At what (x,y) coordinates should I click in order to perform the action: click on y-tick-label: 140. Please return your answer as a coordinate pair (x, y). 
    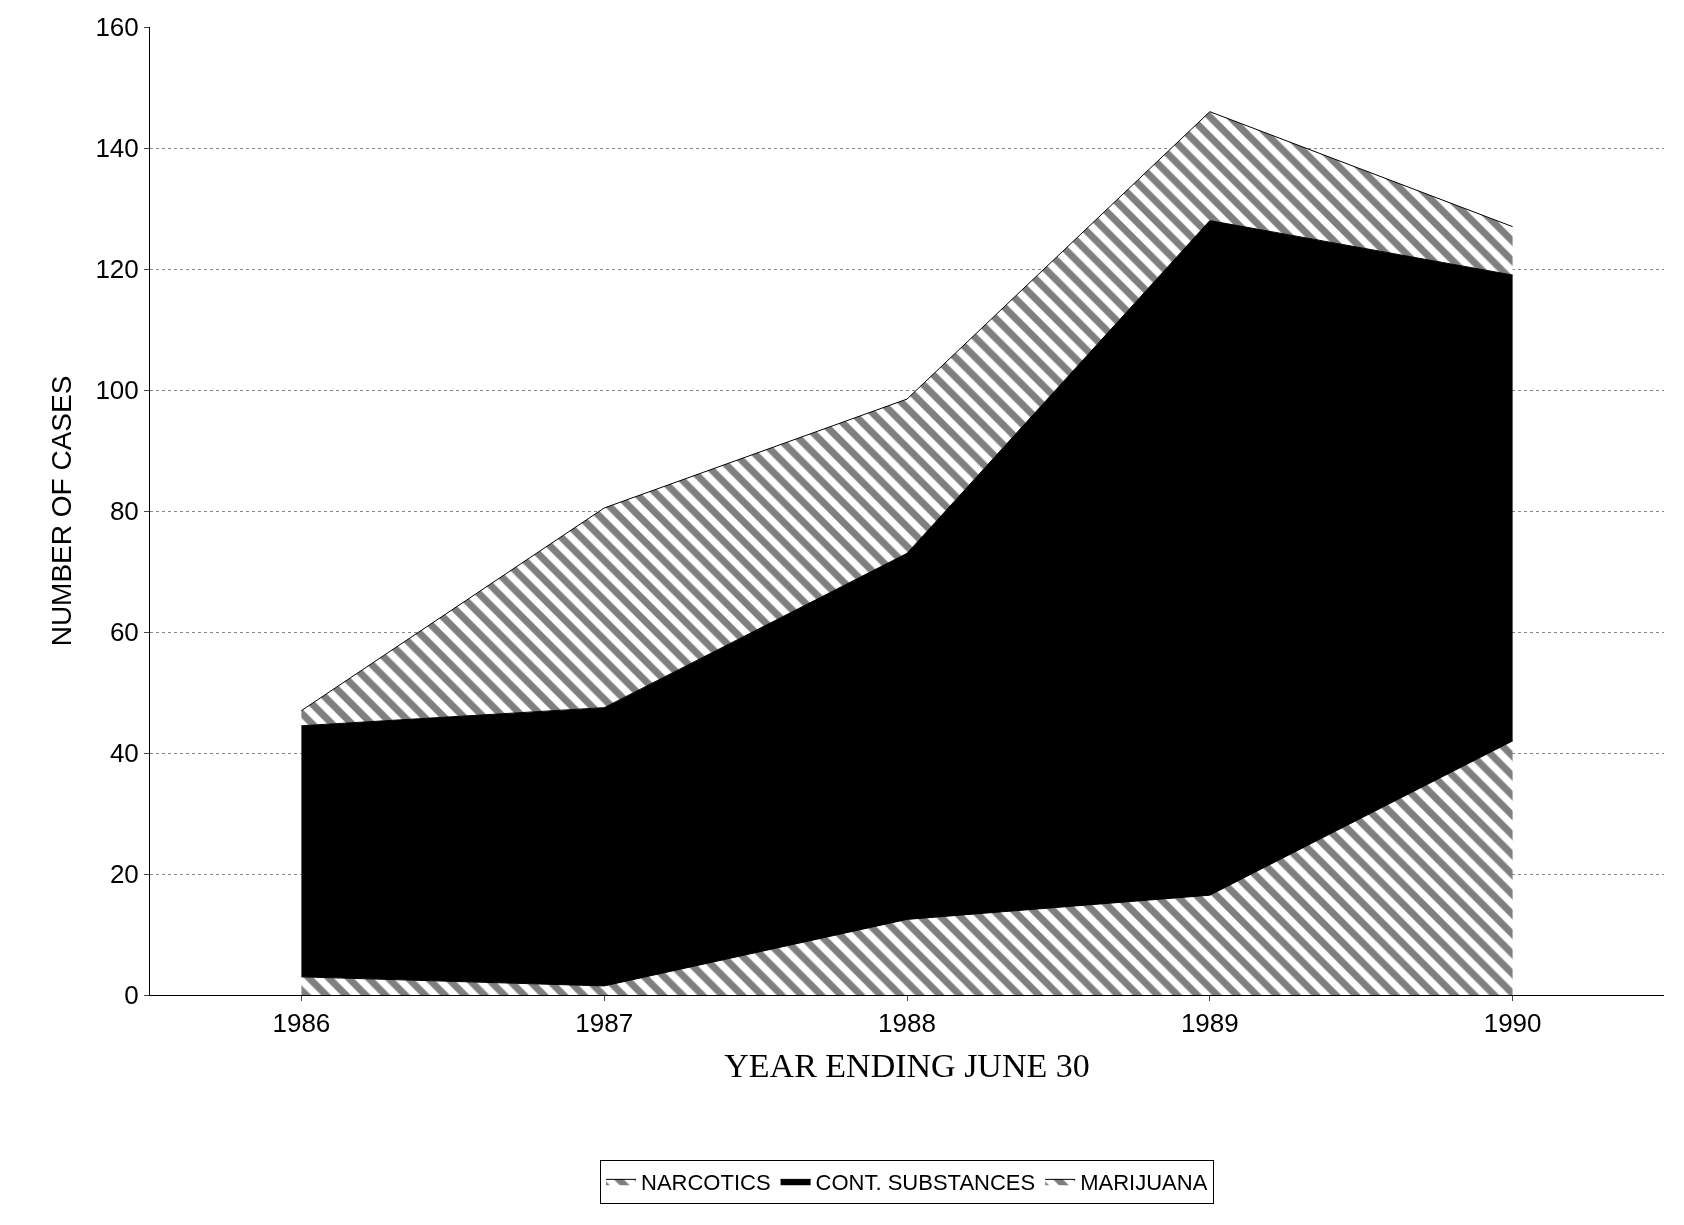
    Looking at the image, I should click on (117, 148).